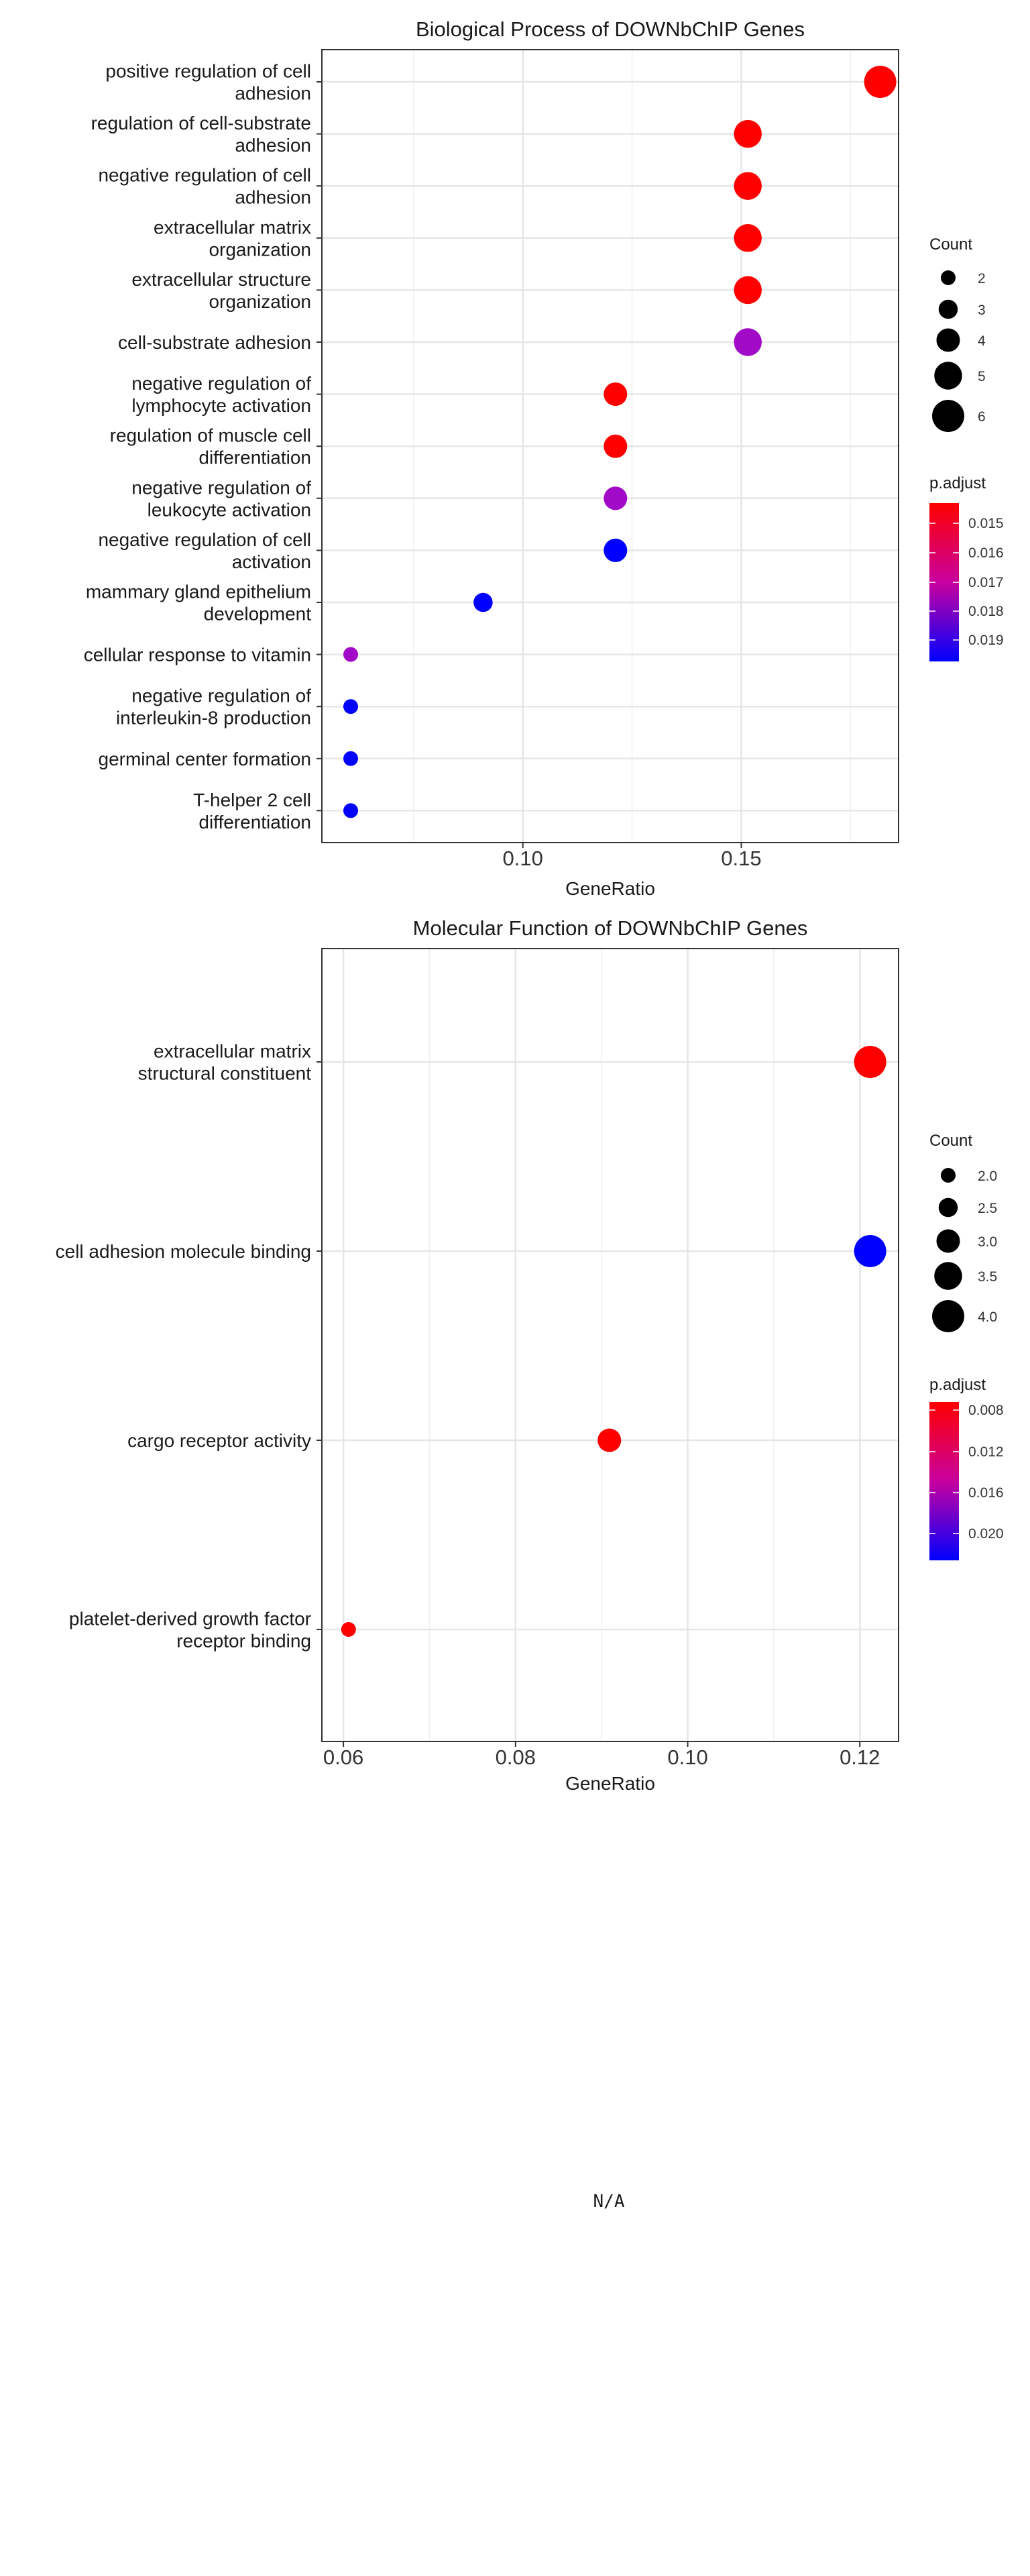 Image resolution: width=1030 pixels, height=2576 pixels. What do you see at coordinates (214, 342) in the screenshot?
I see `y-tick-label: cell-substrate adhesion` at bounding box center [214, 342].